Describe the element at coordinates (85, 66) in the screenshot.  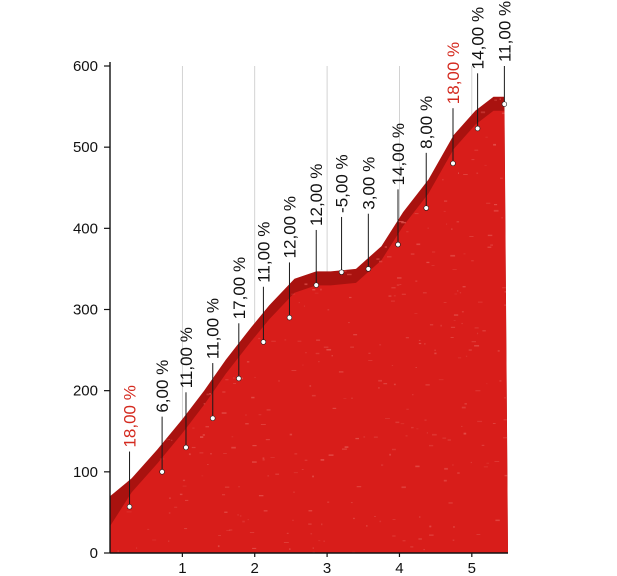
I see `y-tick-label: 600` at that location.